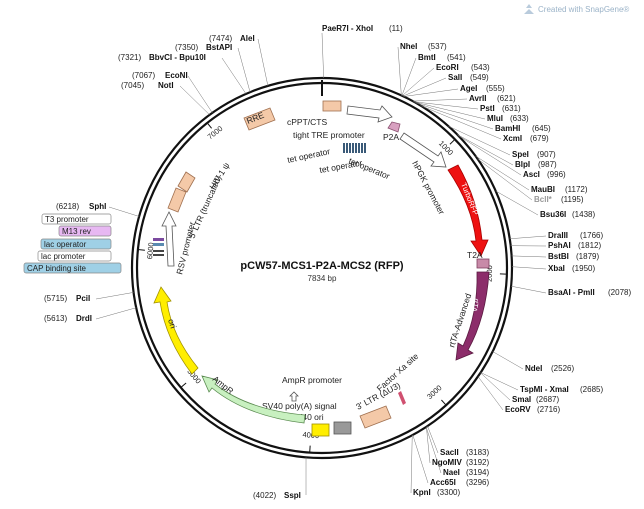  What do you see at coordinates (559, 245) in the screenshot?
I see `site-name-pshai: PshAI` at bounding box center [559, 245].